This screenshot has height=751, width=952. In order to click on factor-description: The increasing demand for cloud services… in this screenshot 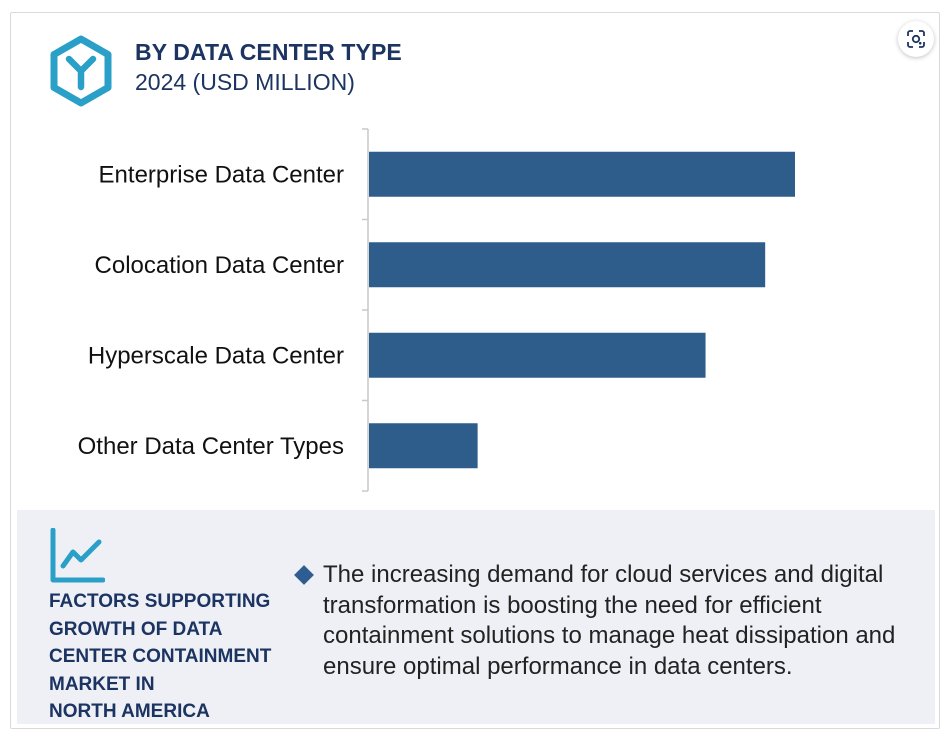, I will do `click(609, 620)`.